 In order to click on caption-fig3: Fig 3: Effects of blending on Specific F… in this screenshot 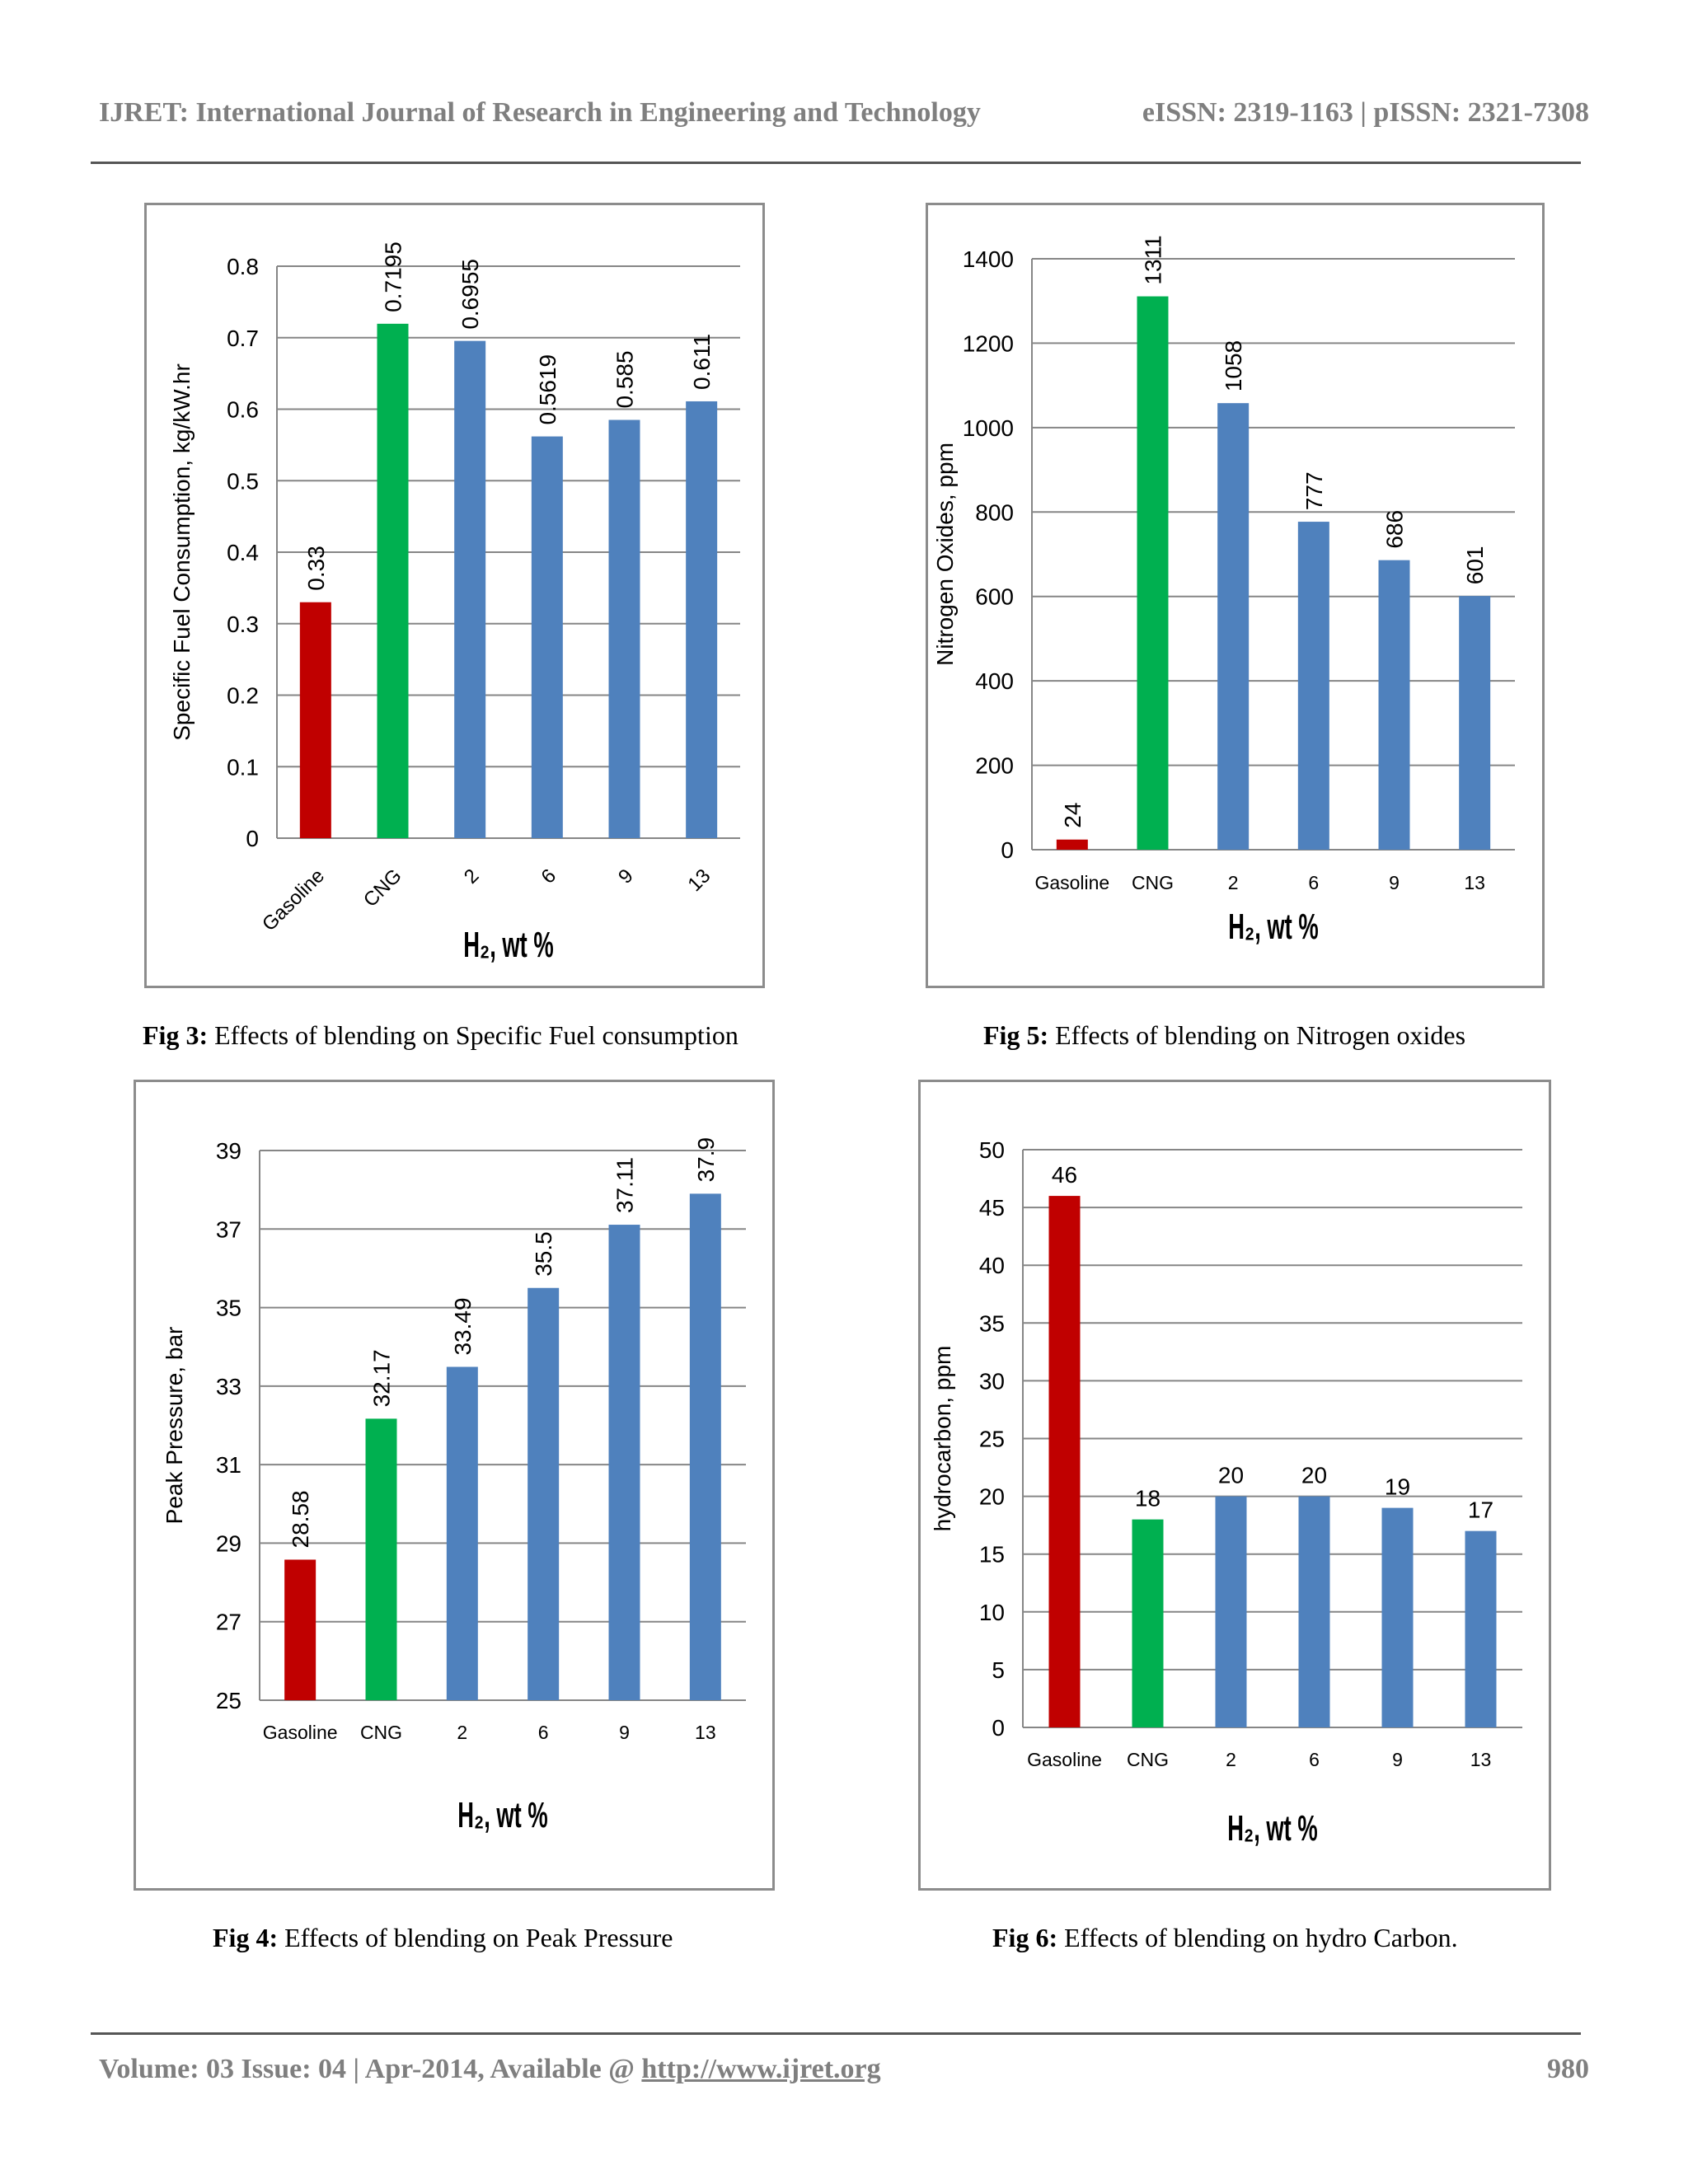, I will do `click(441, 1035)`.